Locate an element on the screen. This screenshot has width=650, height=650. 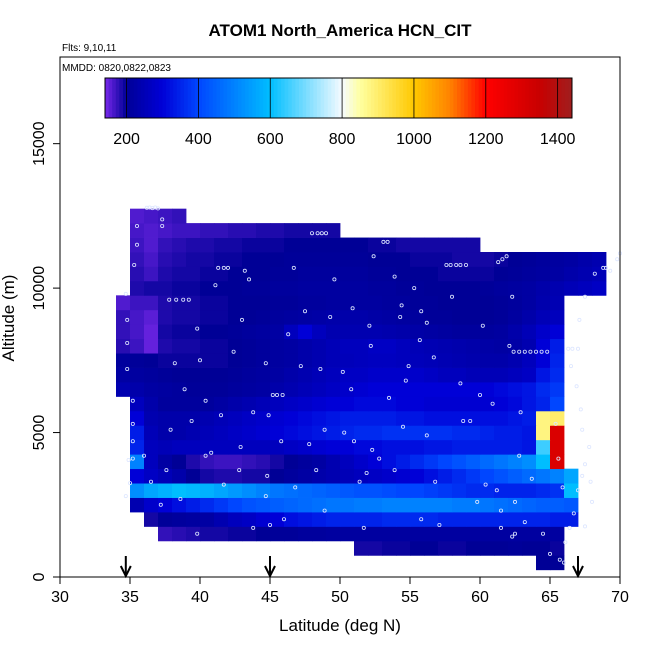
y-axis-label: Altitude (m) is located at coordinates (9, 318).